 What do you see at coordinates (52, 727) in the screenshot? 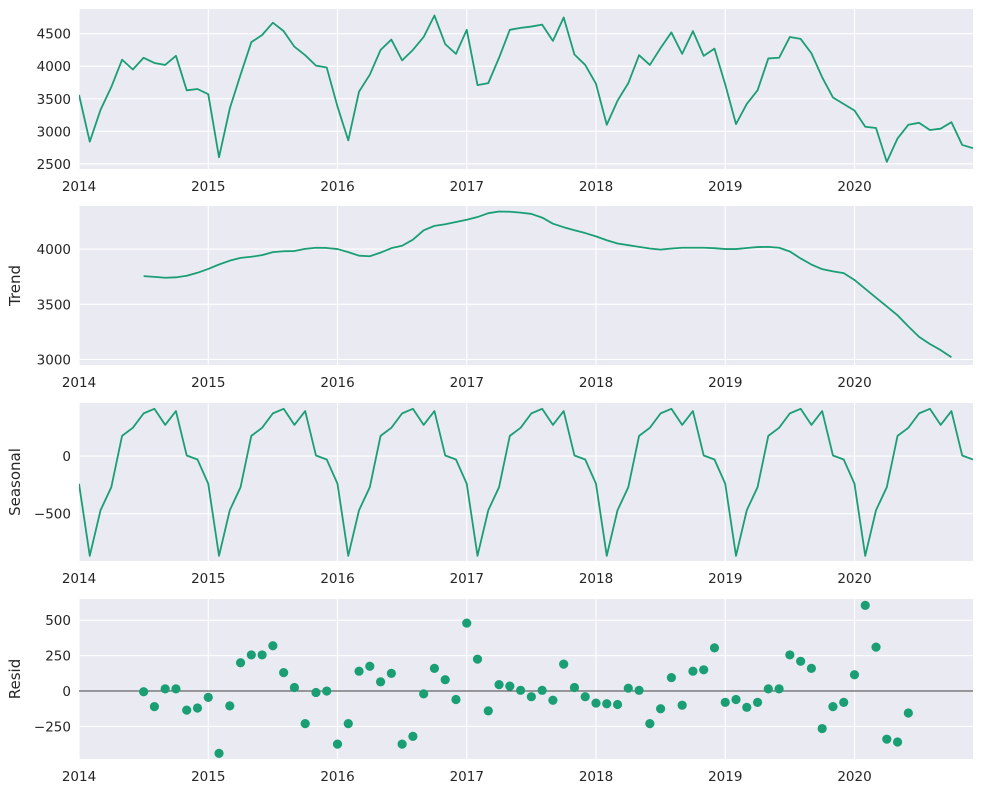
I see `y-tick-label: −250` at bounding box center [52, 727].